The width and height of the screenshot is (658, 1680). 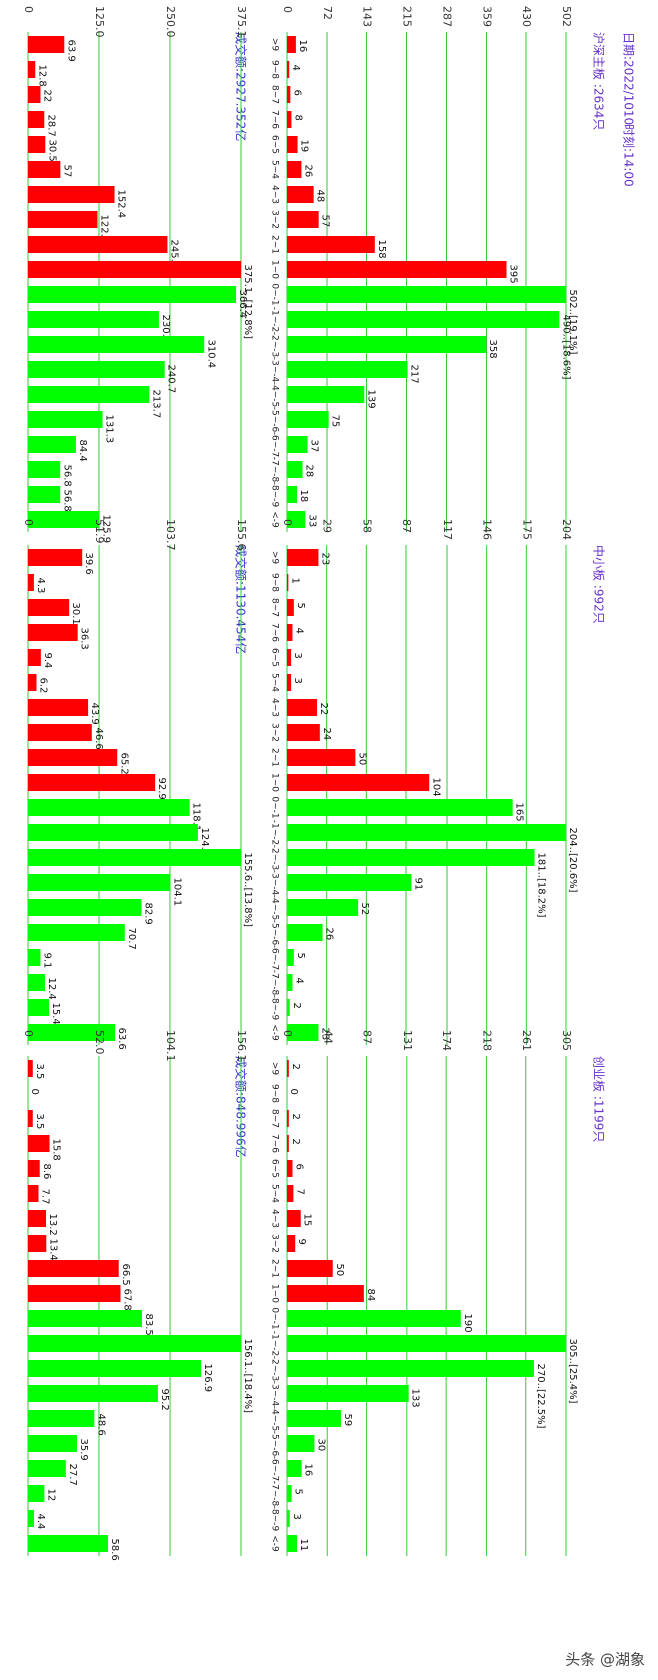 I want to click on value-label: 83.5, so click(x=148, y=1325).